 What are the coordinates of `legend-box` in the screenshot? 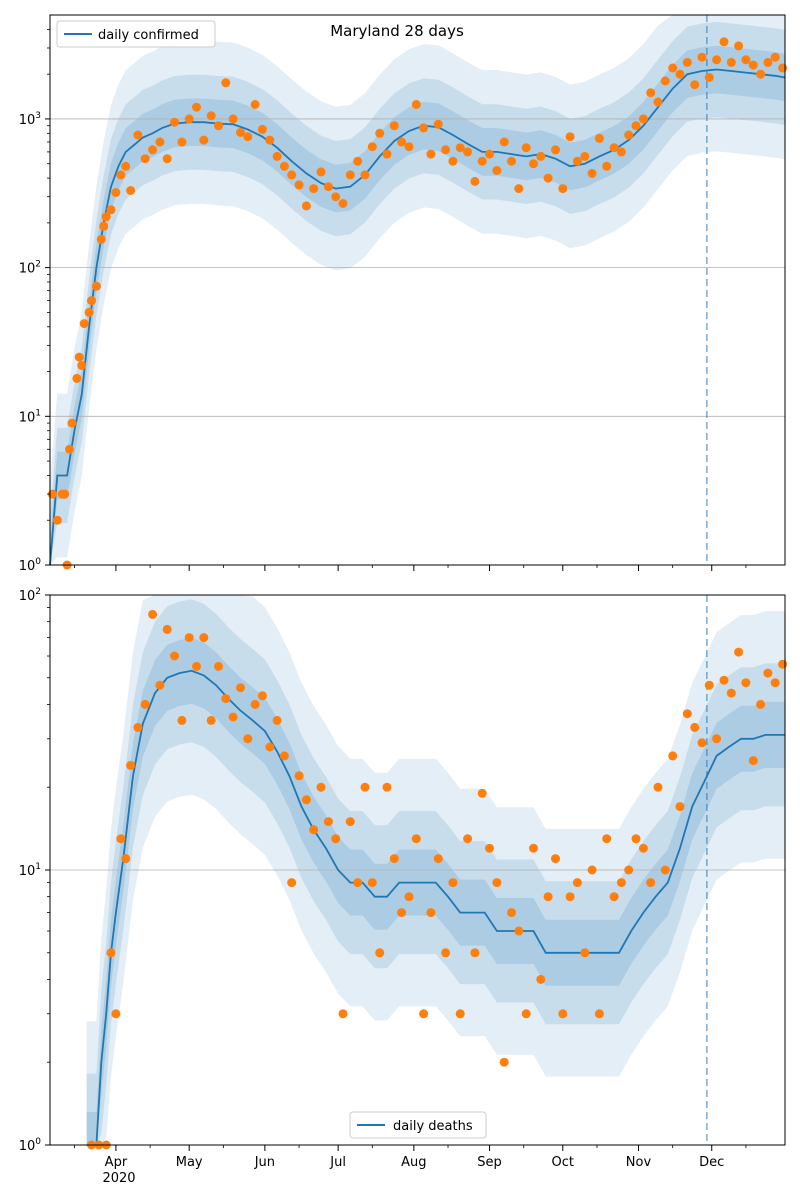 It's located at (136, 34).